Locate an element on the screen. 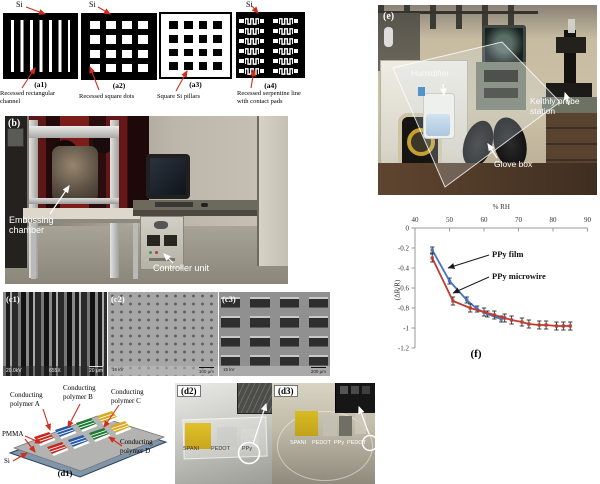 The width and height of the screenshot is (600, 484). polymer-d-label: Conducting polymer D is located at coordinates (136, 446).